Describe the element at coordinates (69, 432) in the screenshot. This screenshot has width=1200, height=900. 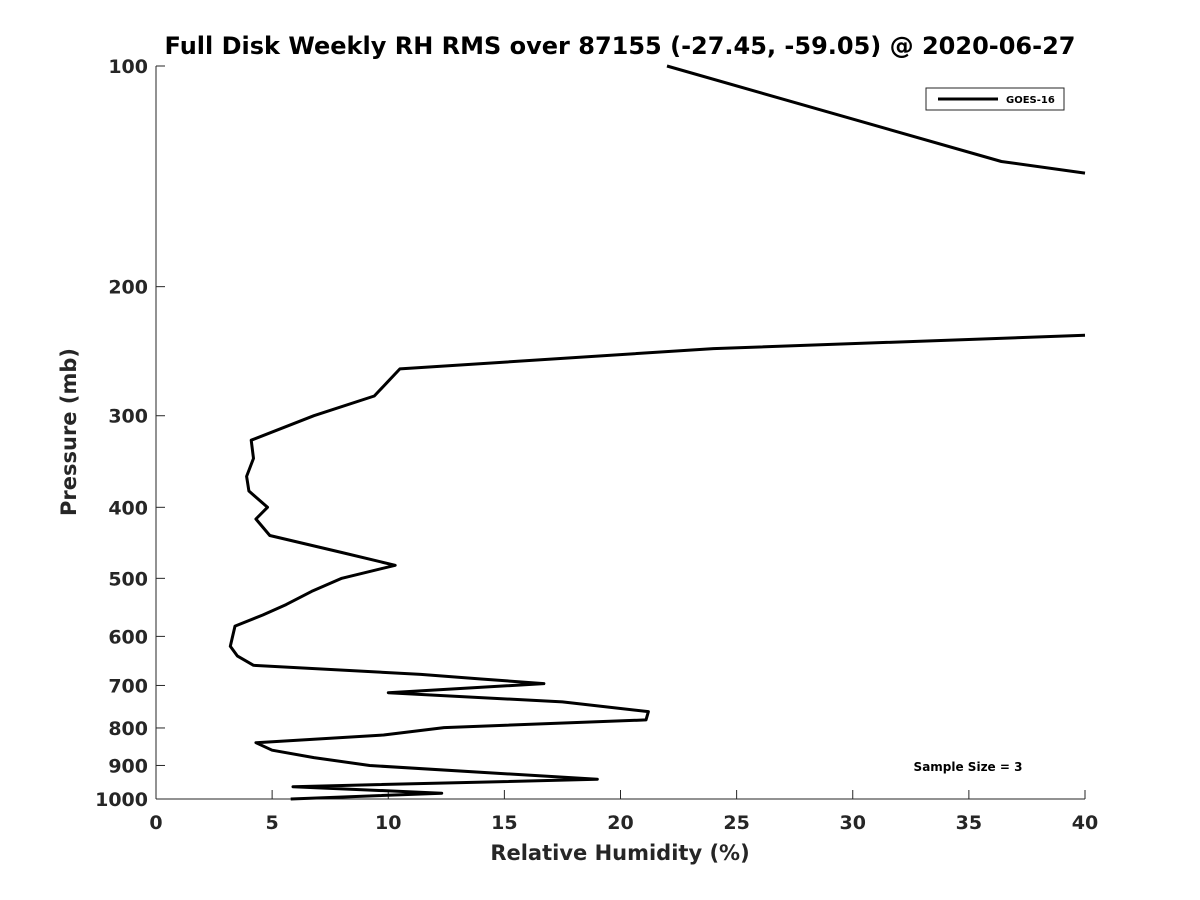
I see `y-axis-label: Pressure (mb)` at that location.